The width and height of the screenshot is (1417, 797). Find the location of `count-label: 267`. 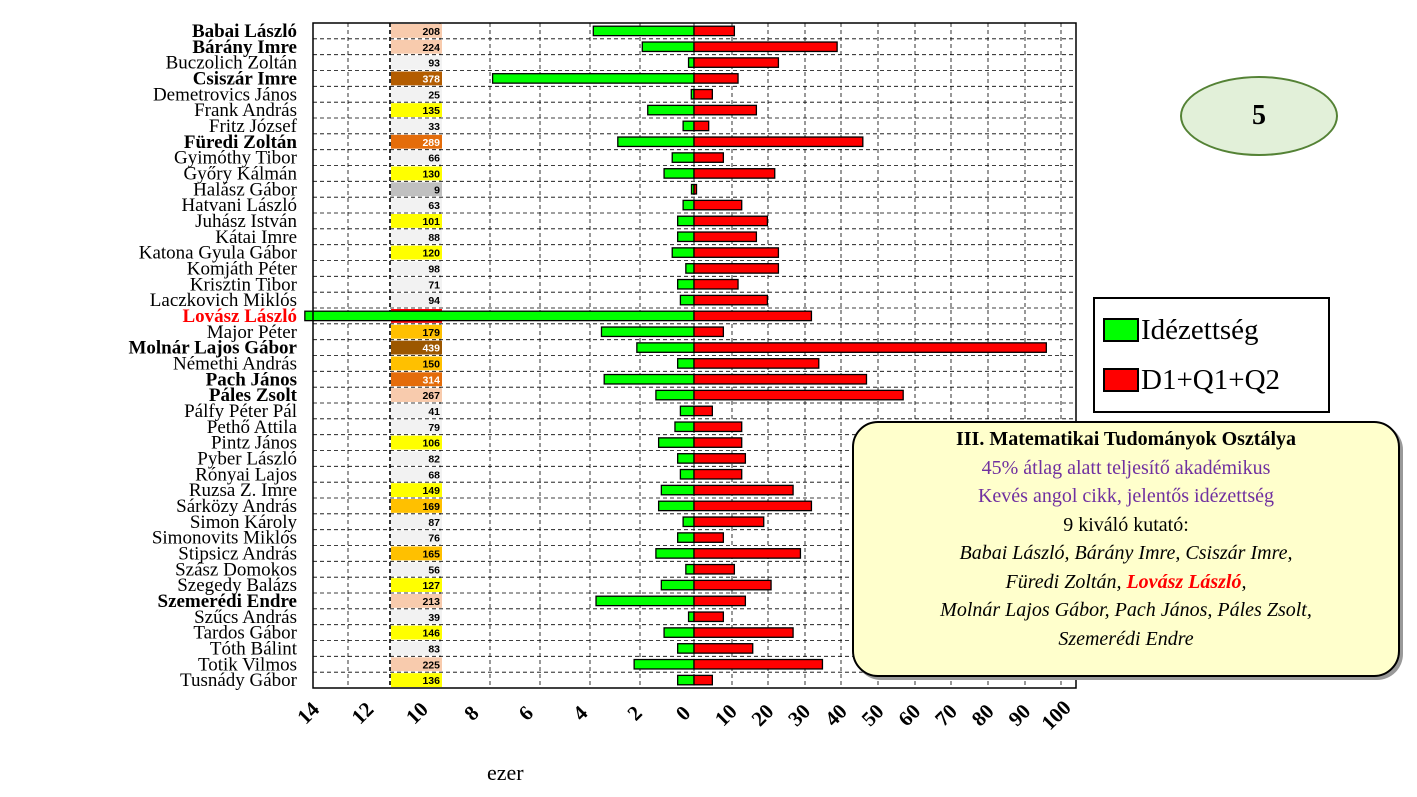

count-label: 267 is located at coordinates (431, 396).